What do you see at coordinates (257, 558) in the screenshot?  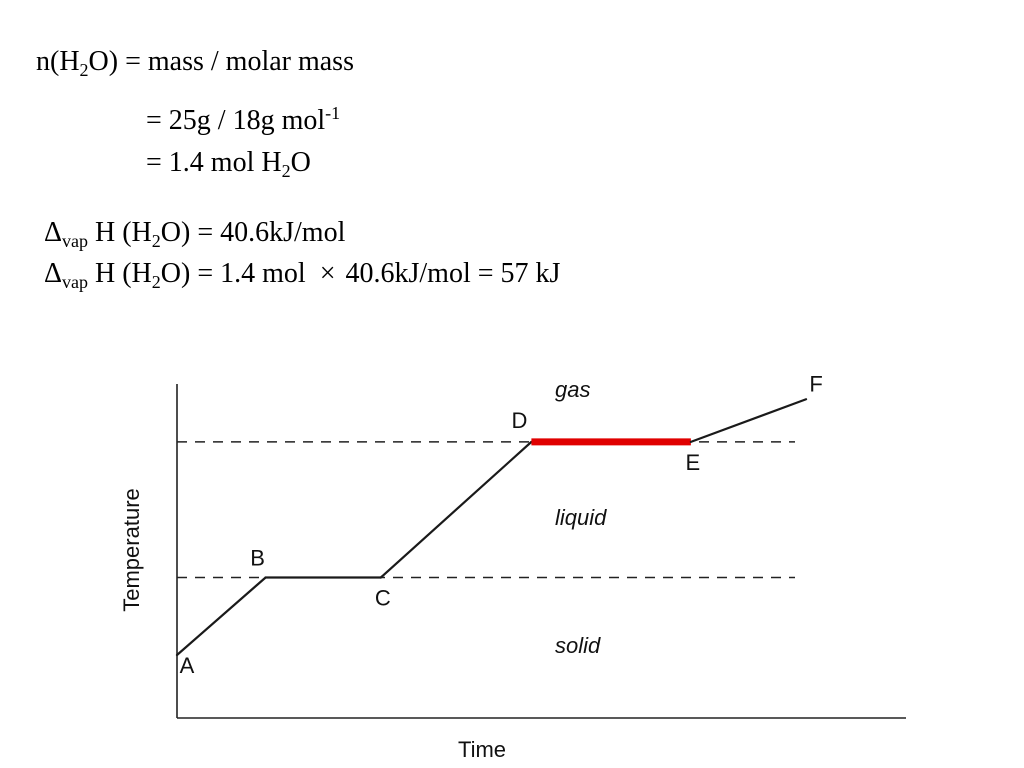 I see `point-label-B: B` at bounding box center [257, 558].